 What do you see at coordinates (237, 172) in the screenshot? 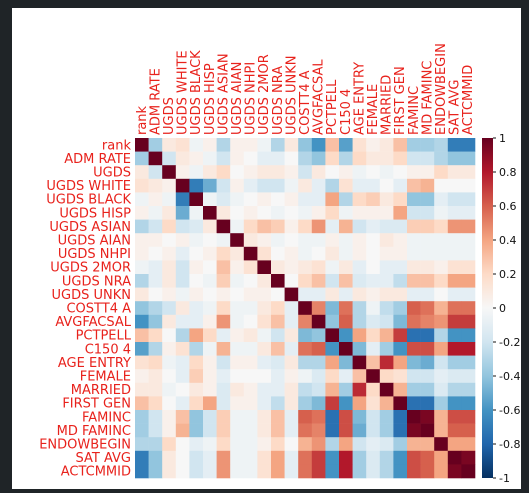
I see `heatmap-cell-UGDS-UGDS_AIAN` at bounding box center [237, 172].